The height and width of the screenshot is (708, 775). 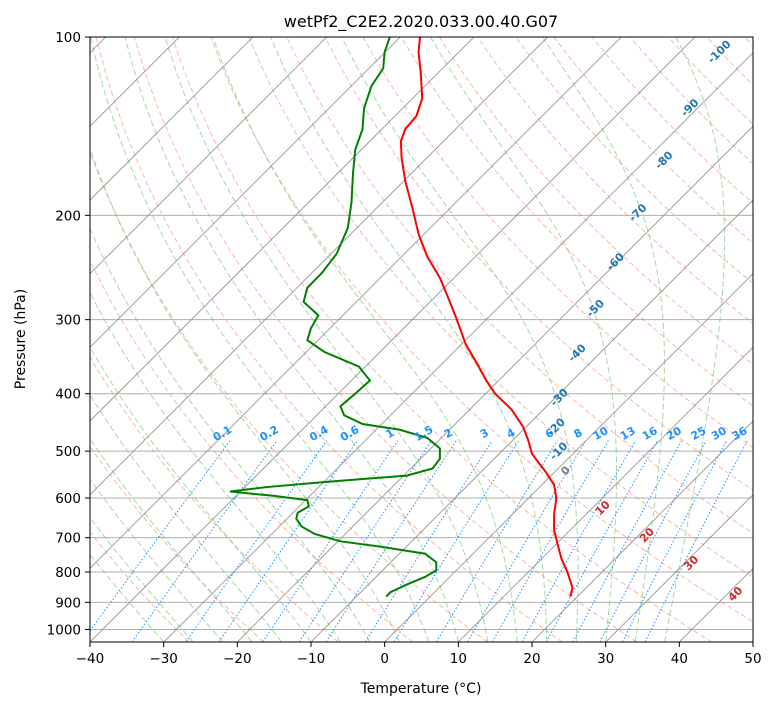 I want to click on mixing-ratio-label: 0.6, so click(x=350, y=433).